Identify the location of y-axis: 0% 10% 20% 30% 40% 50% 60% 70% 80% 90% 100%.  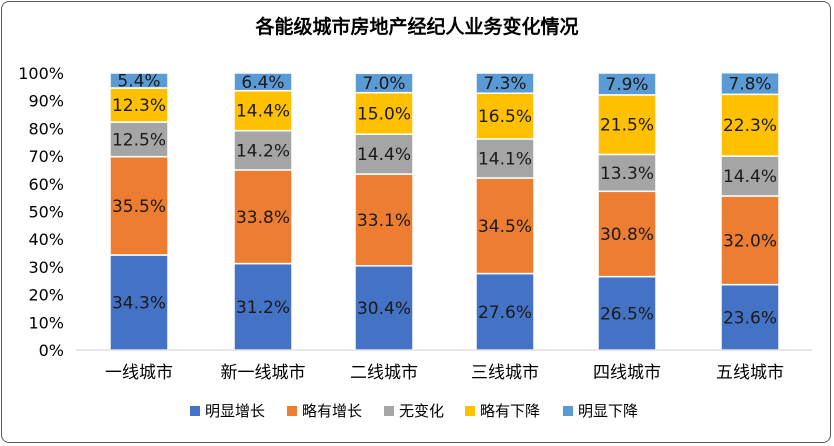
(41, 212).